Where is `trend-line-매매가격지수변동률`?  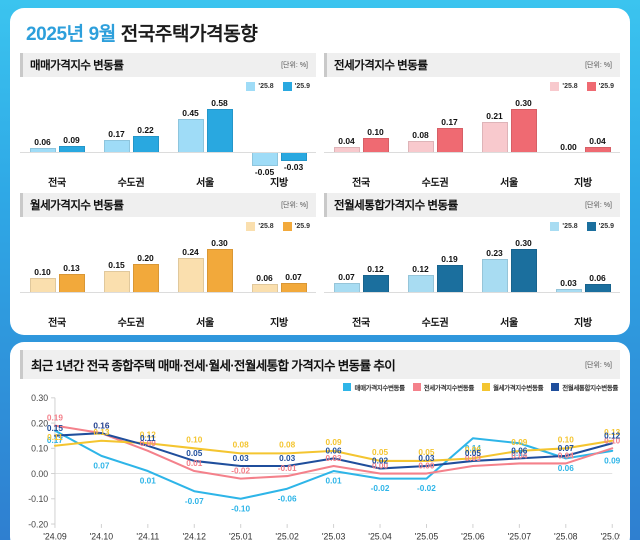 trend-line-매매가격지수변동률 is located at coordinates (333, 464).